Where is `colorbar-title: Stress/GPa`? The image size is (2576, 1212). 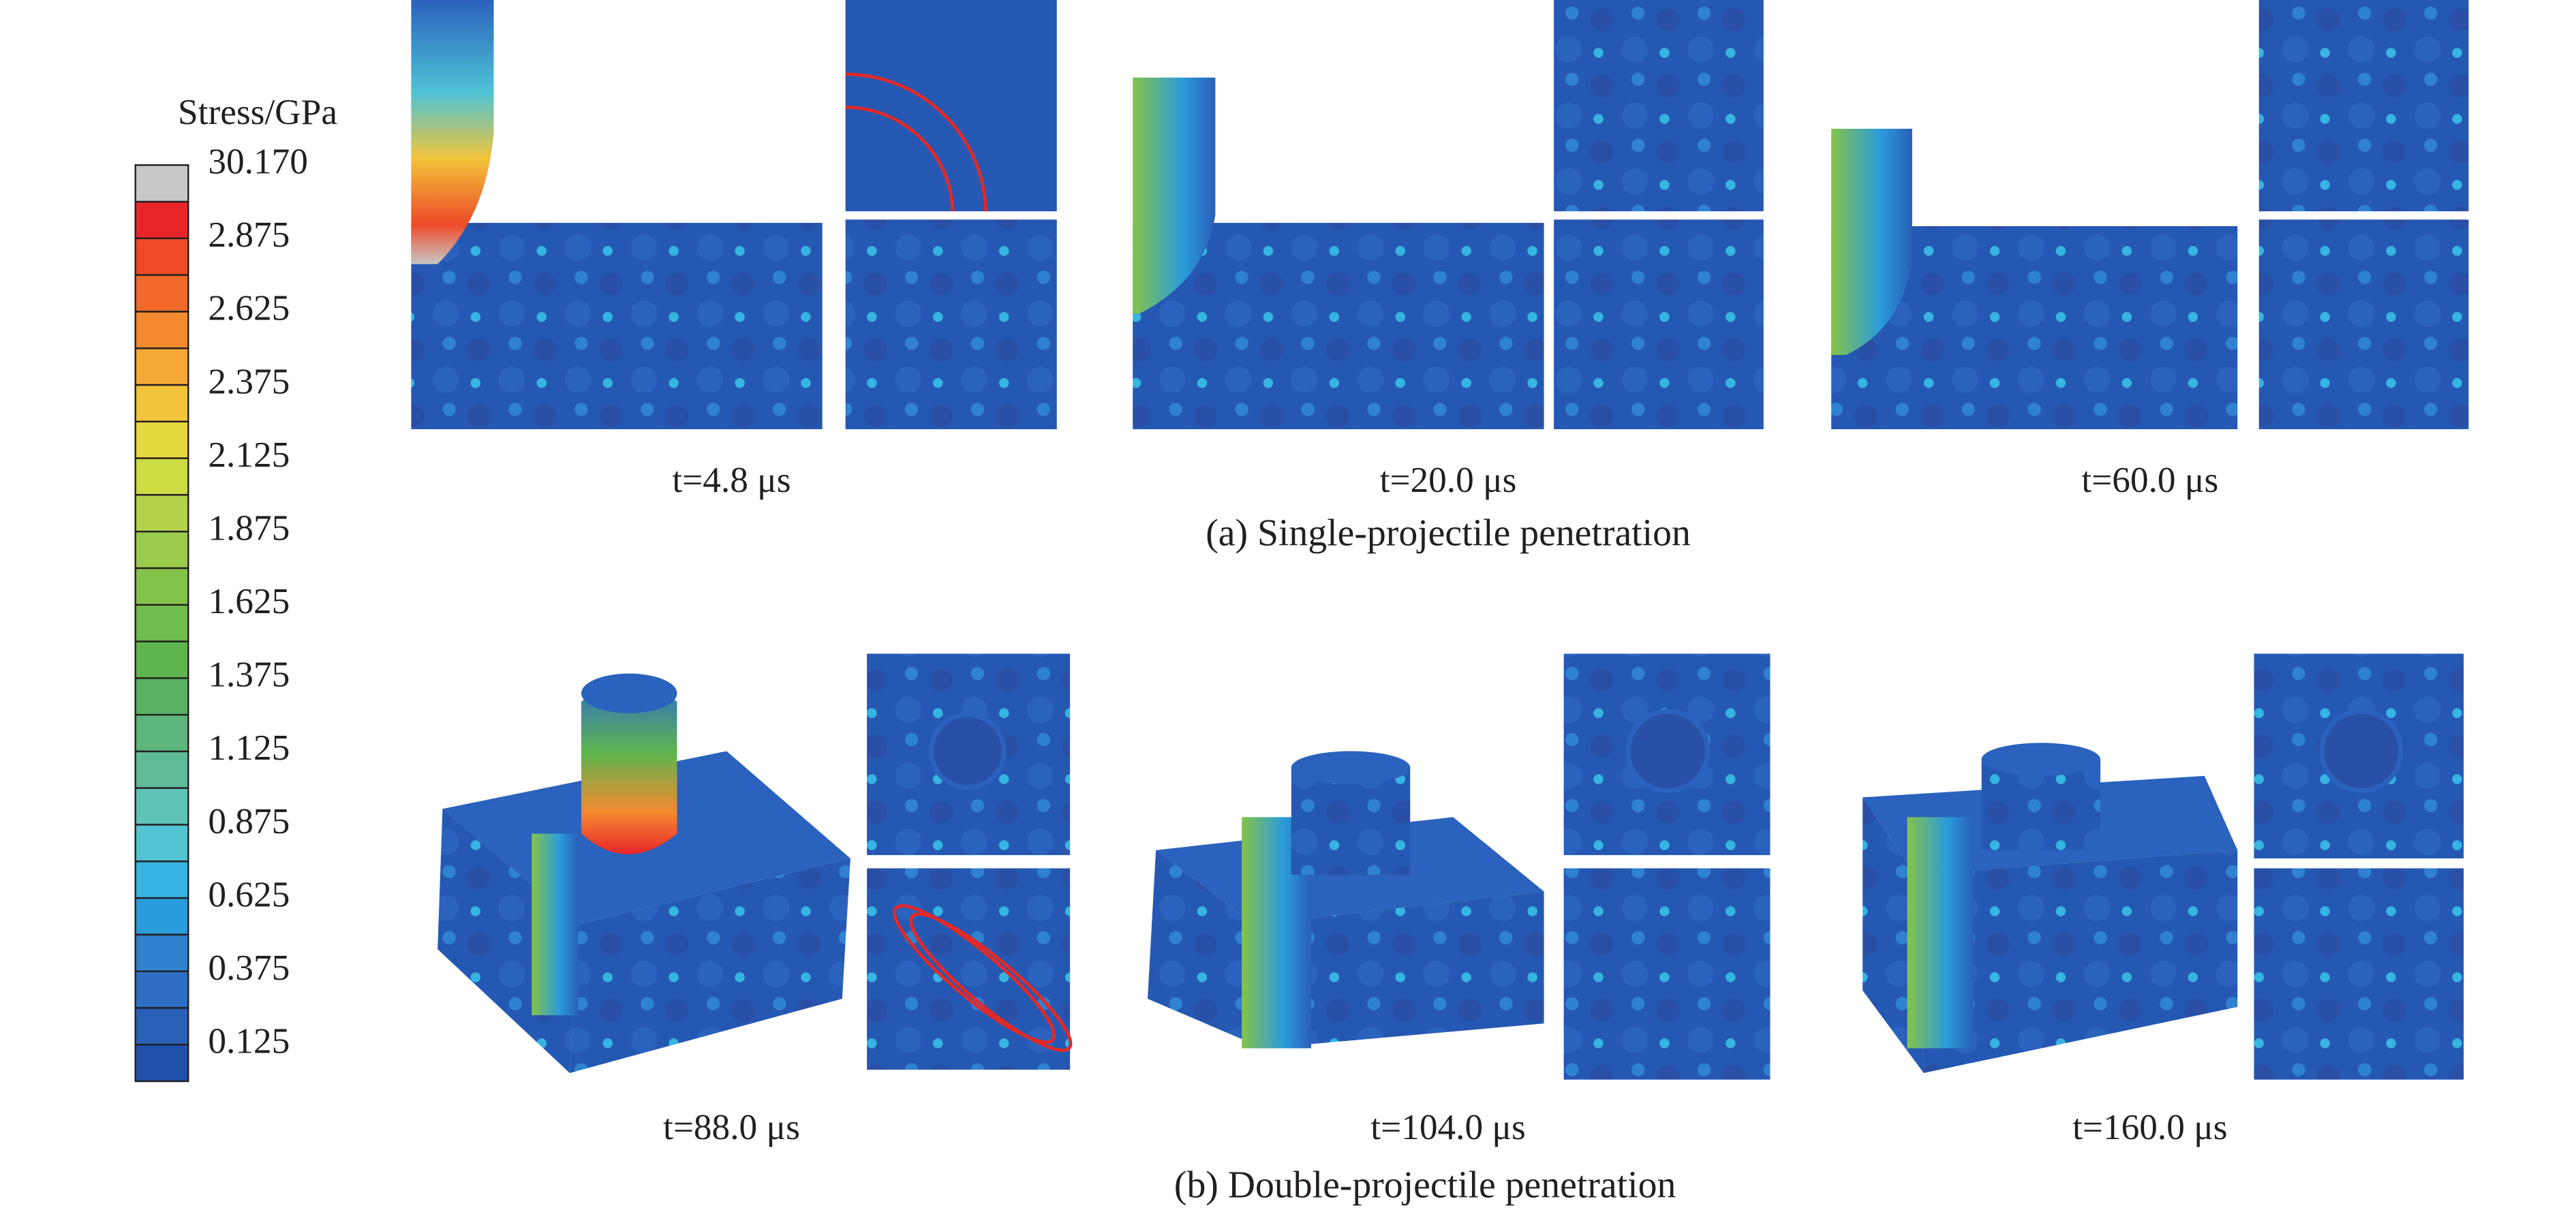 colorbar-title: Stress/GPa is located at coordinates (257, 112).